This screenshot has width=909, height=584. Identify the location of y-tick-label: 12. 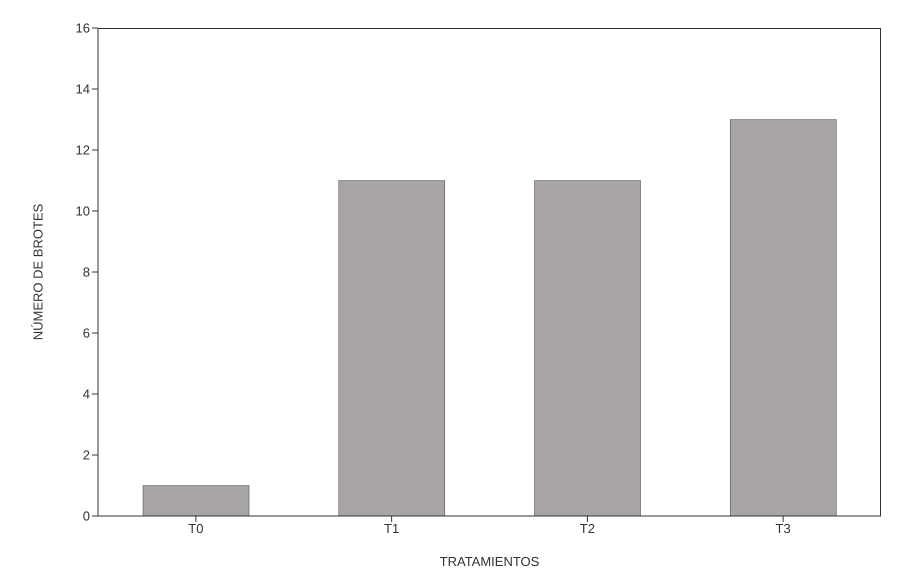
(83, 150).